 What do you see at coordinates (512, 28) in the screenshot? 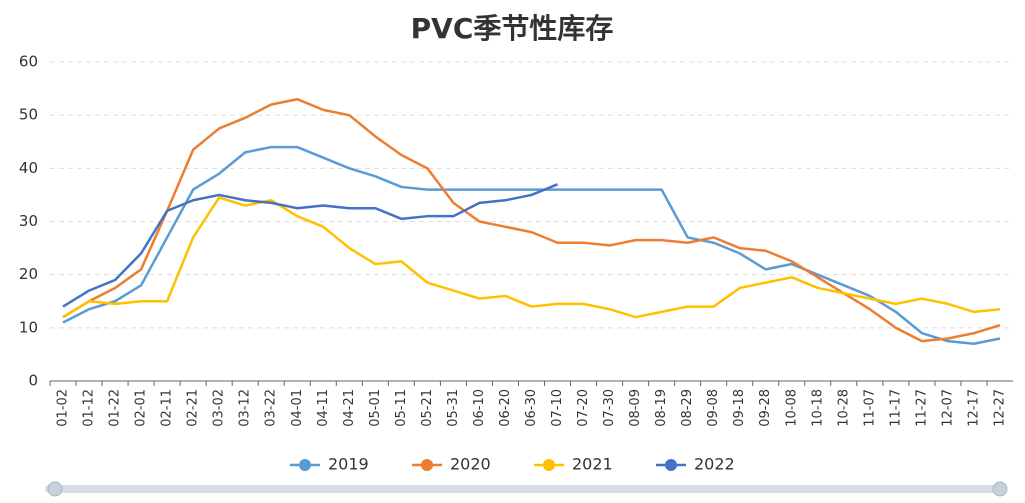
I see `chart-title: PVC季节性库存` at bounding box center [512, 28].